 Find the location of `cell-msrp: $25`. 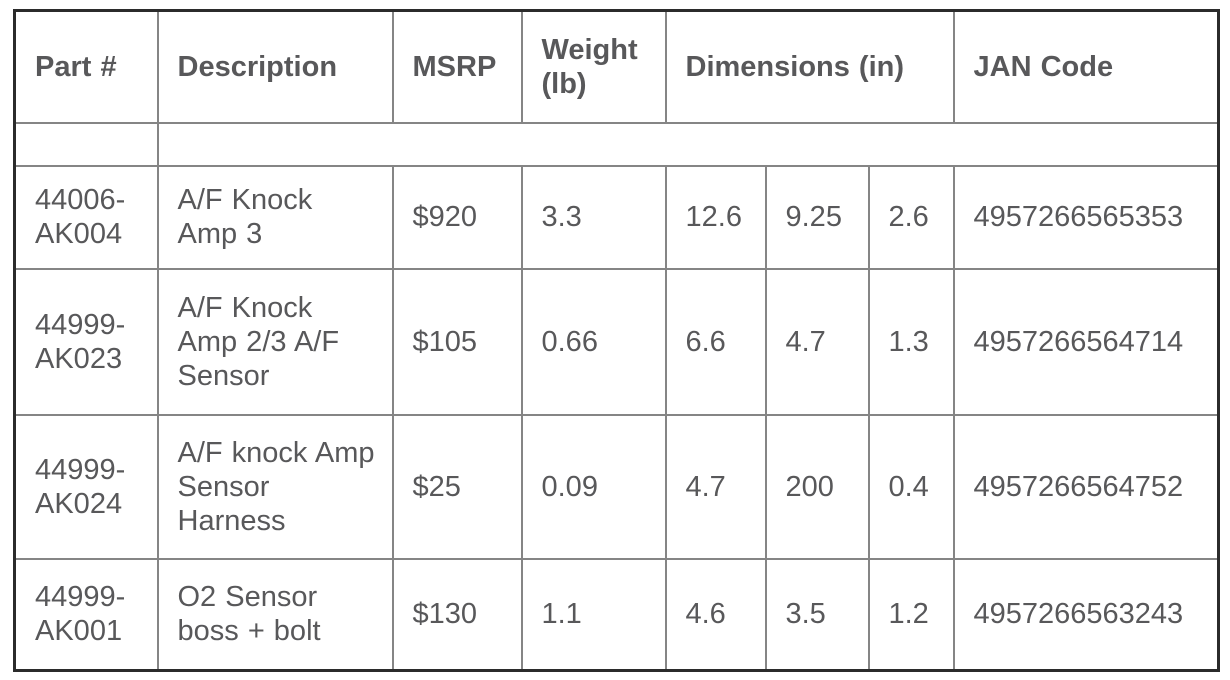

cell-msrp: $25 is located at coordinates (457, 486).